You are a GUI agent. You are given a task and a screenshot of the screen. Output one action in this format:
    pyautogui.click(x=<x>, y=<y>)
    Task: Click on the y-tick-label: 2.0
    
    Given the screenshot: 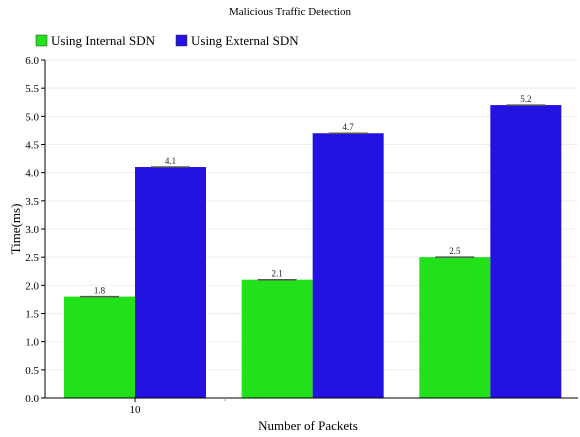 What is the action you would take?
    pyautogui.click(x=32, y=286)
    